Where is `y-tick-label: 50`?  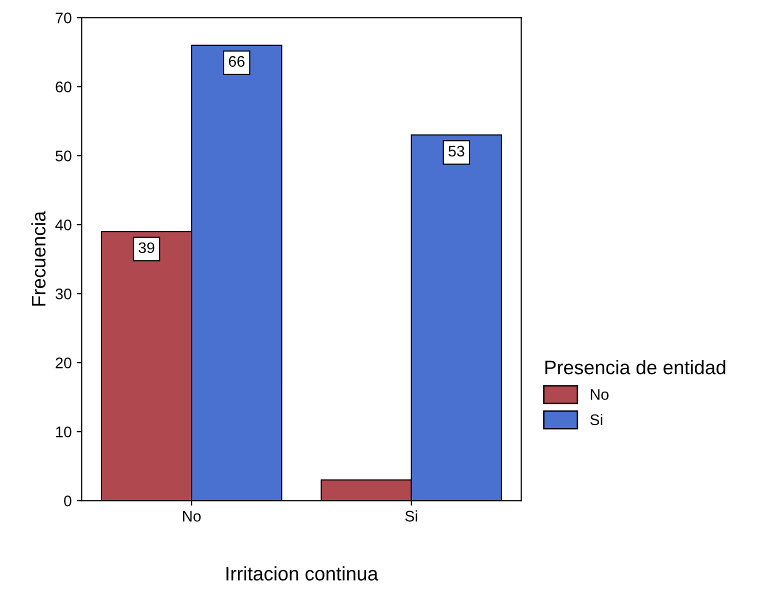
y-tick-label: 50 is located at coordinates (64, 156).